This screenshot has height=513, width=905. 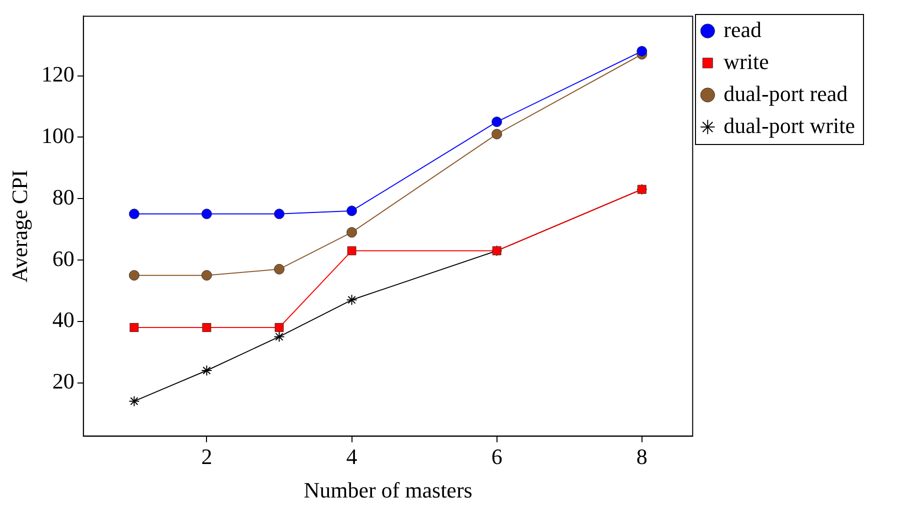 I want to click on x-tick-label: 4, so click(x=352, y=457).